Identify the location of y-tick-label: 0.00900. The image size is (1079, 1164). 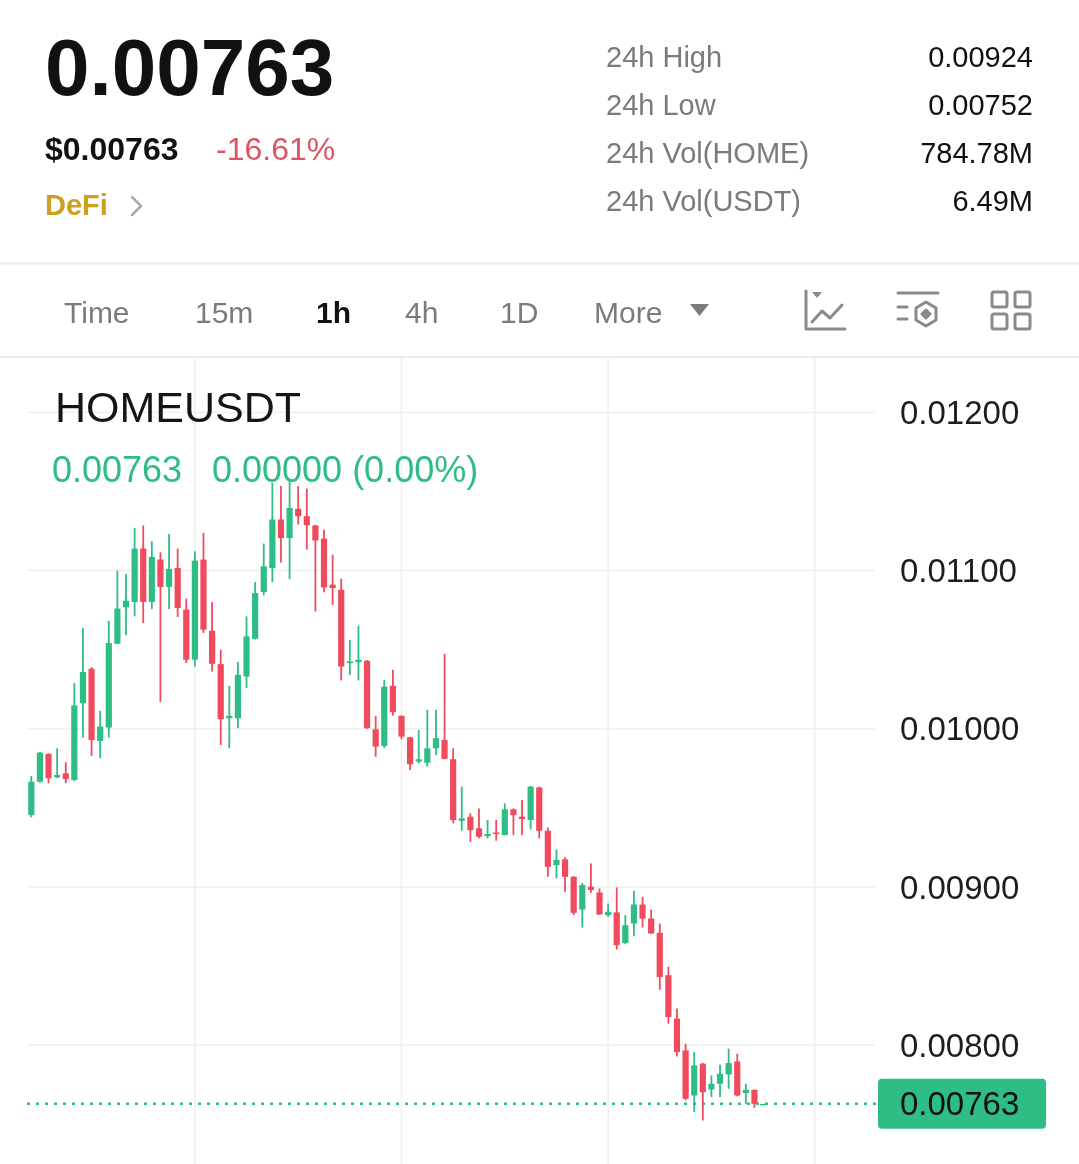
(960, 887).